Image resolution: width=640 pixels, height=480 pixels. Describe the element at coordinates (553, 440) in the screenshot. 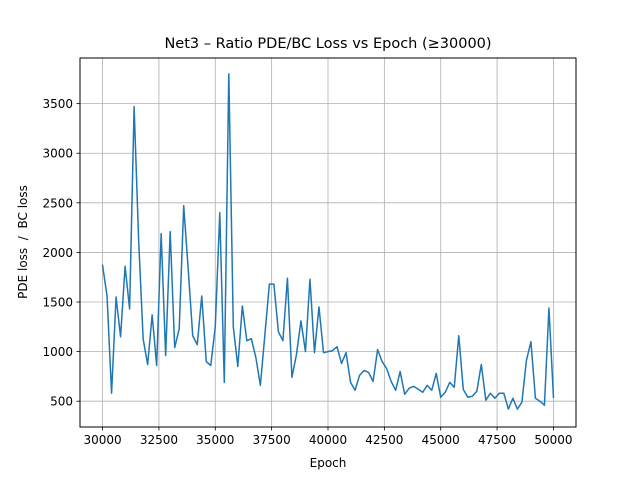

I see `x-tick-label: 50000` at that location.